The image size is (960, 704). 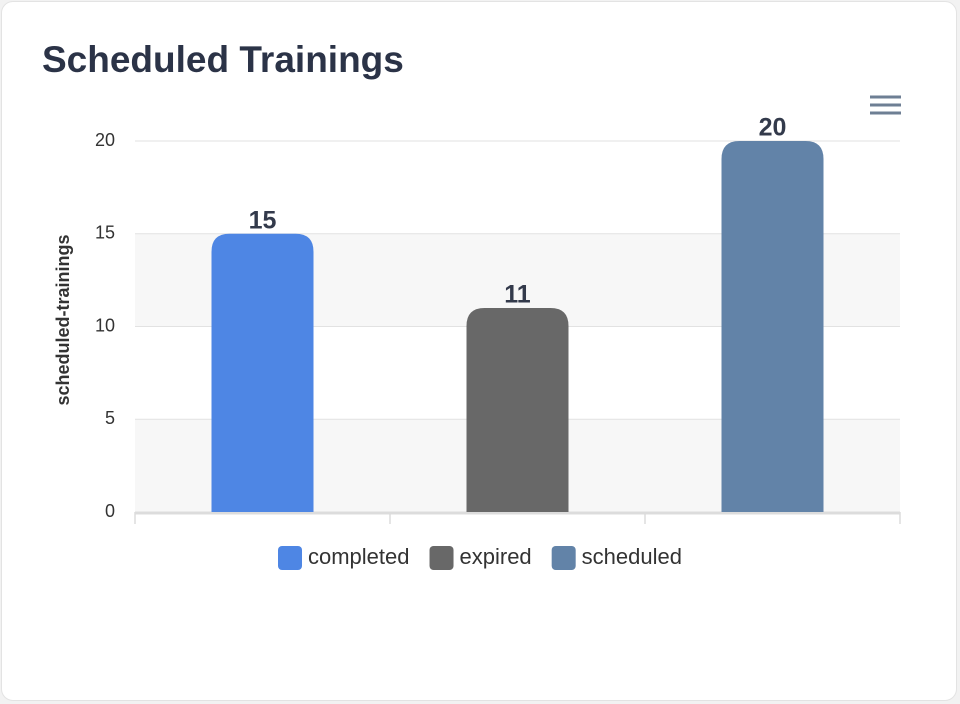 What do you see at coordinates (105, 140) in the screenshot?
I see `y-tick-label: 20` at bounding box center [105, 140].